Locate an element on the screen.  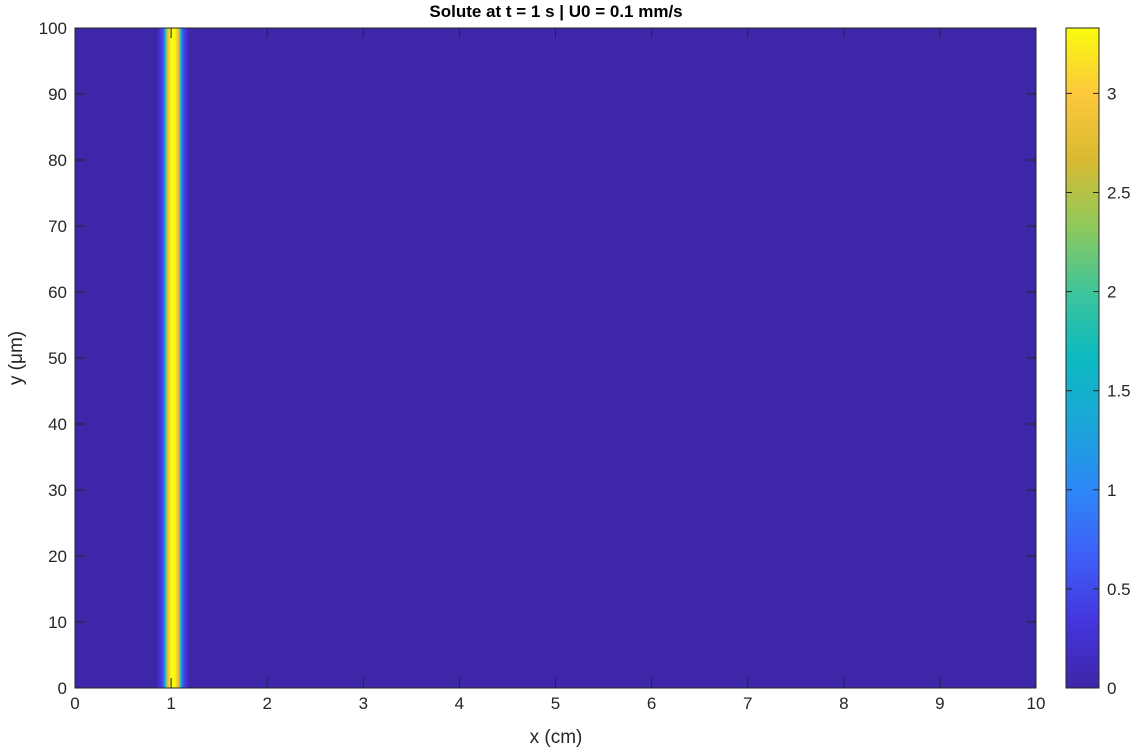
colorbar-tick-label: 2 is located at coordinates (1111, 292).